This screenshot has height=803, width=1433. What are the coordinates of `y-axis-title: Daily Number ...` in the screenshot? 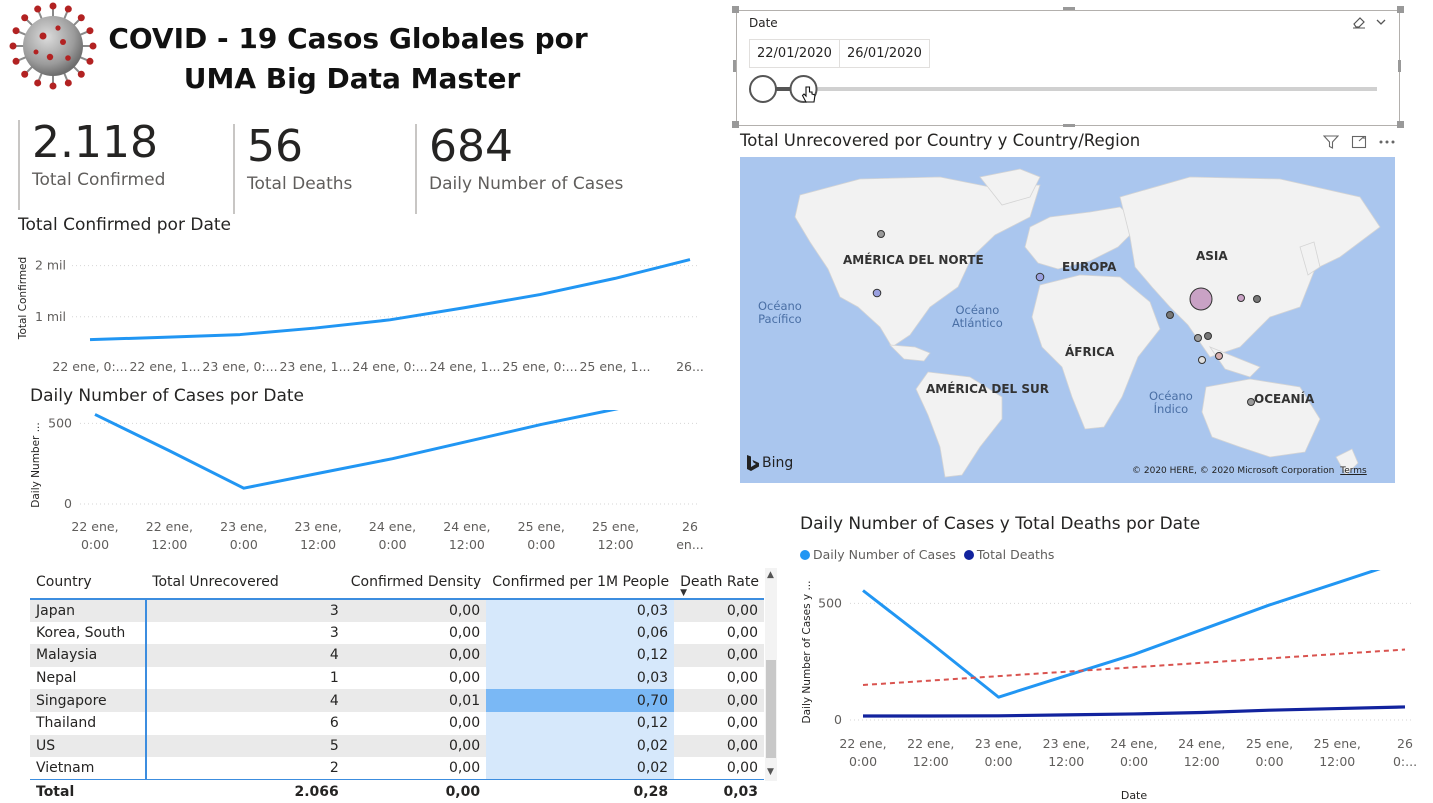 It's located at (36, 464).